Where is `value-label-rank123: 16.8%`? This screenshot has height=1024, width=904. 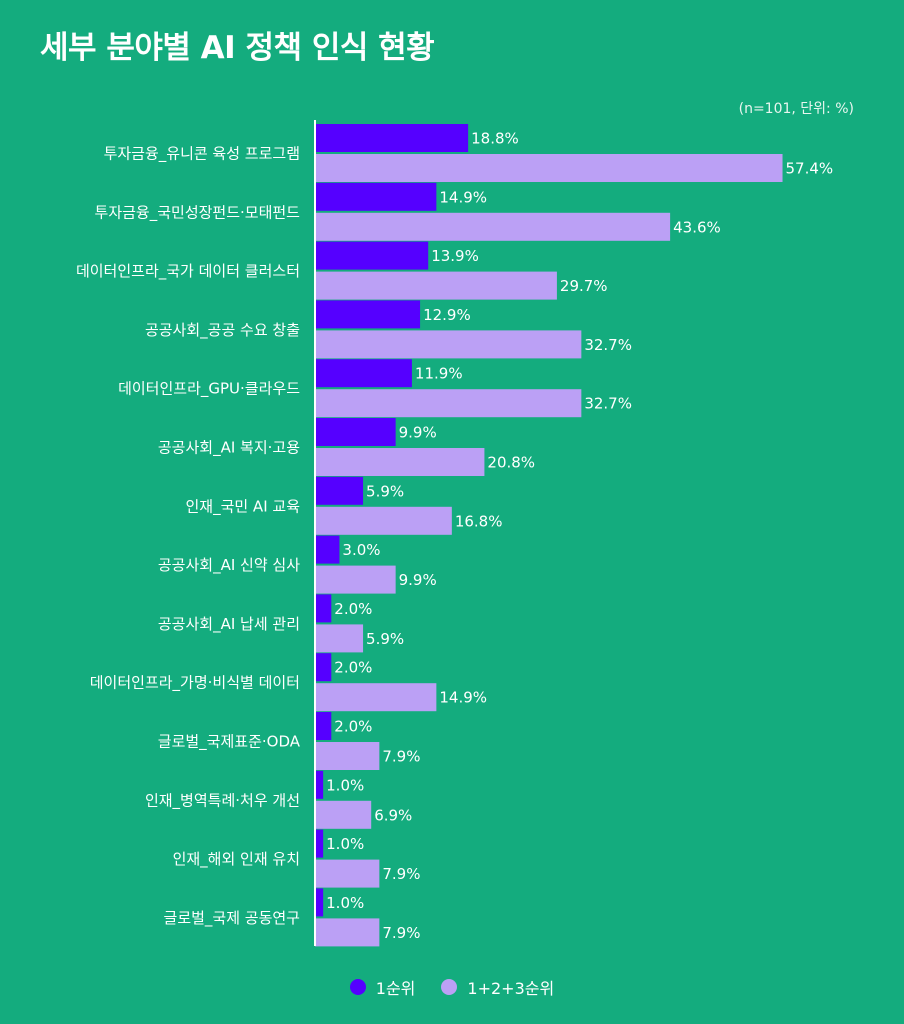
value-label-rank123: 16.8% is located at coordinates (479, 521).